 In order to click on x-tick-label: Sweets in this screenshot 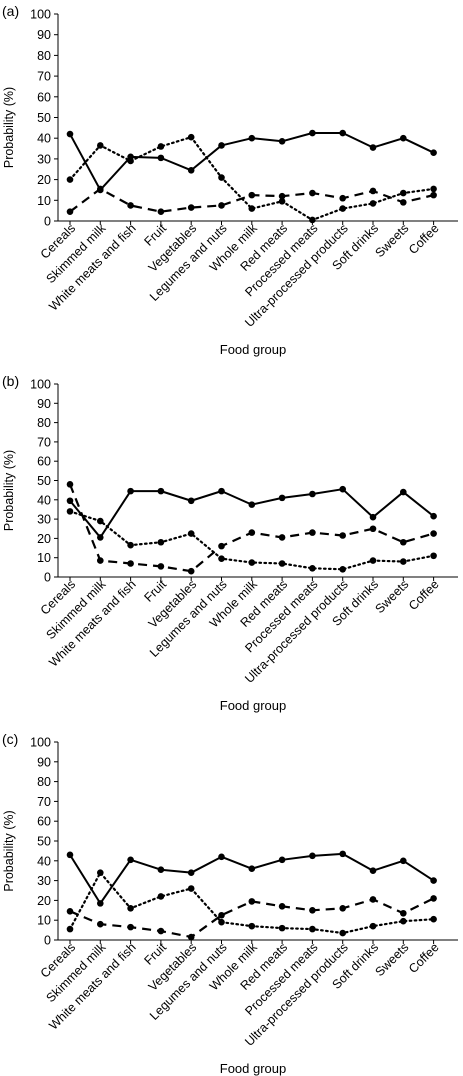, I will do `click(392, 959)`.